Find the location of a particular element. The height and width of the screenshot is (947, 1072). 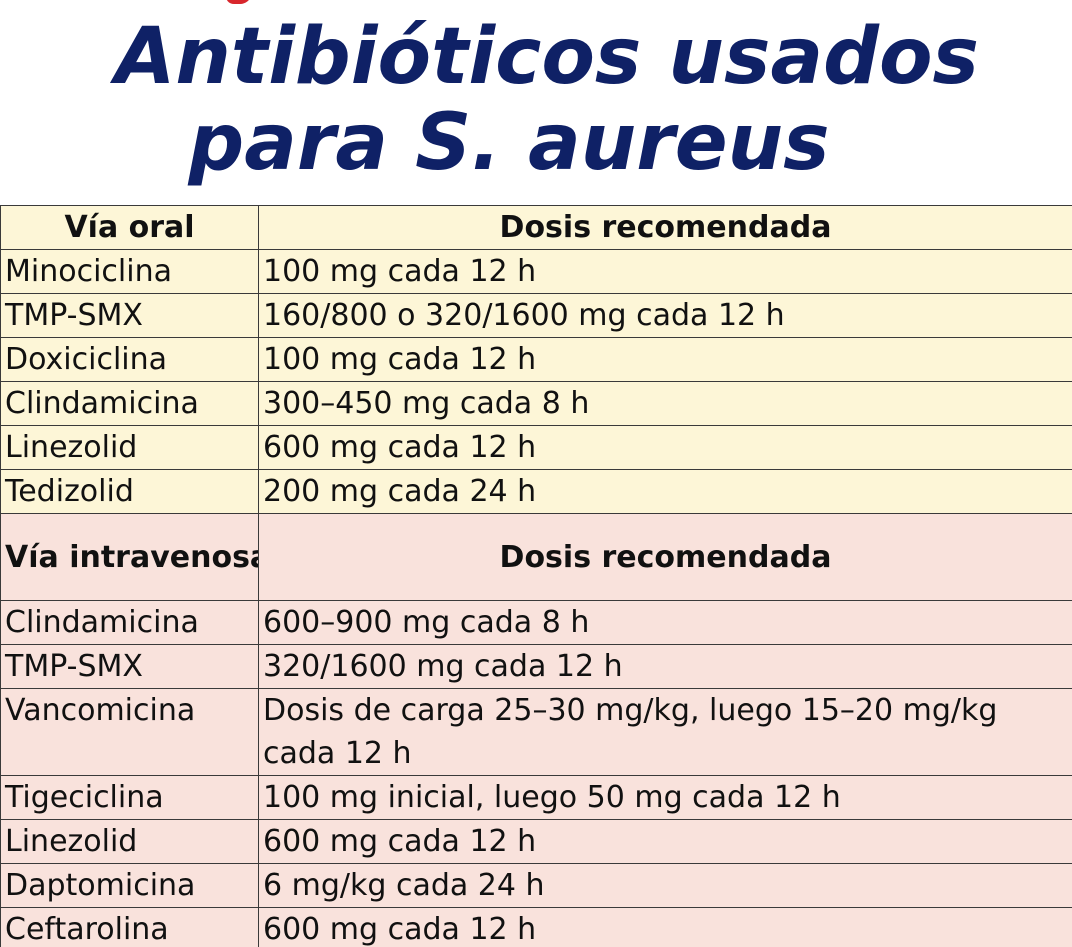

title-line-2: para S. aureus is located at coordinates (509, 143).